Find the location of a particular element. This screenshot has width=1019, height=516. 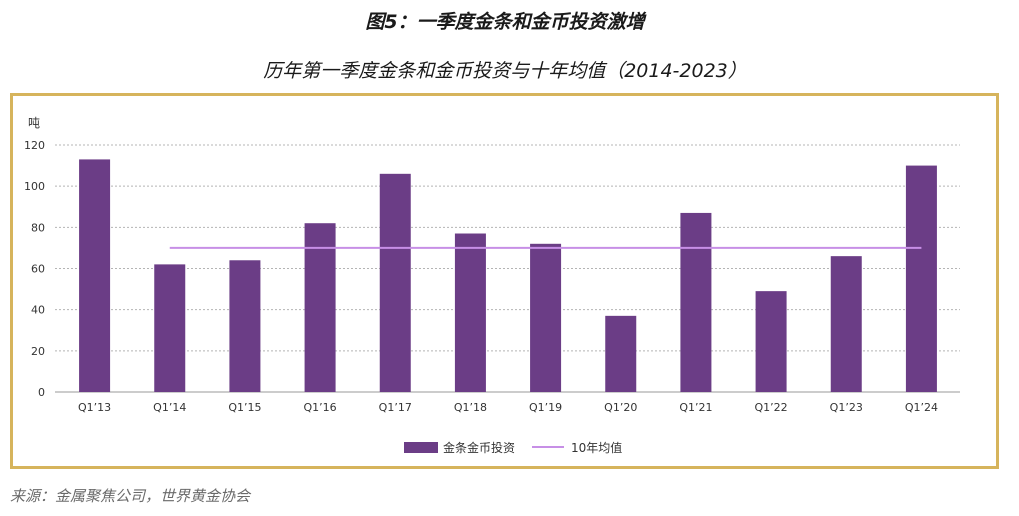

y-axis-unit-label: 吨 is located at coordinates (34, 123).